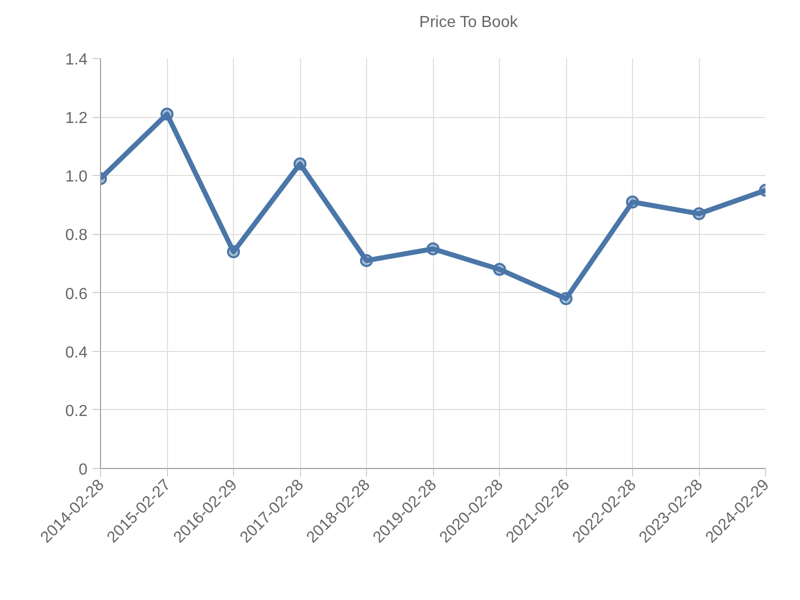  Describe the element at coordinates (76, 119) in the screenshot. I see `y-tick-label: 1.2` at that location.